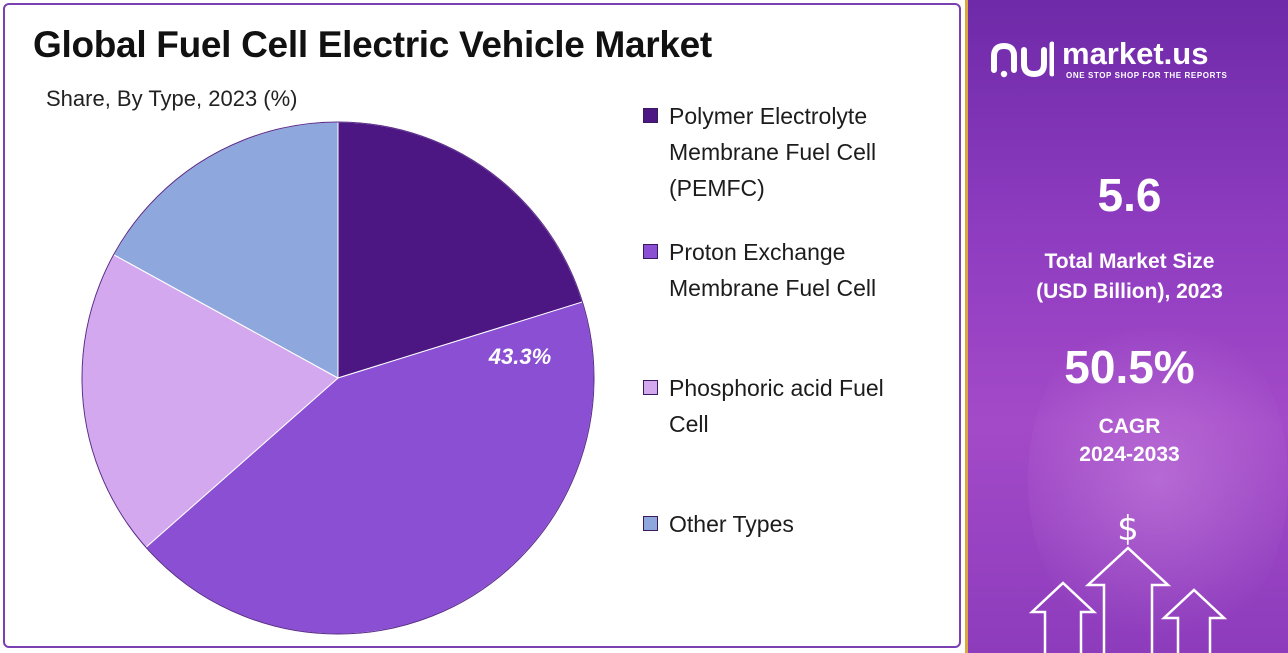  What do you see at coordinates (1129, 426) in the screenshot?
I see `cagr-label: CAGR` at bounding box center [1129, 426].